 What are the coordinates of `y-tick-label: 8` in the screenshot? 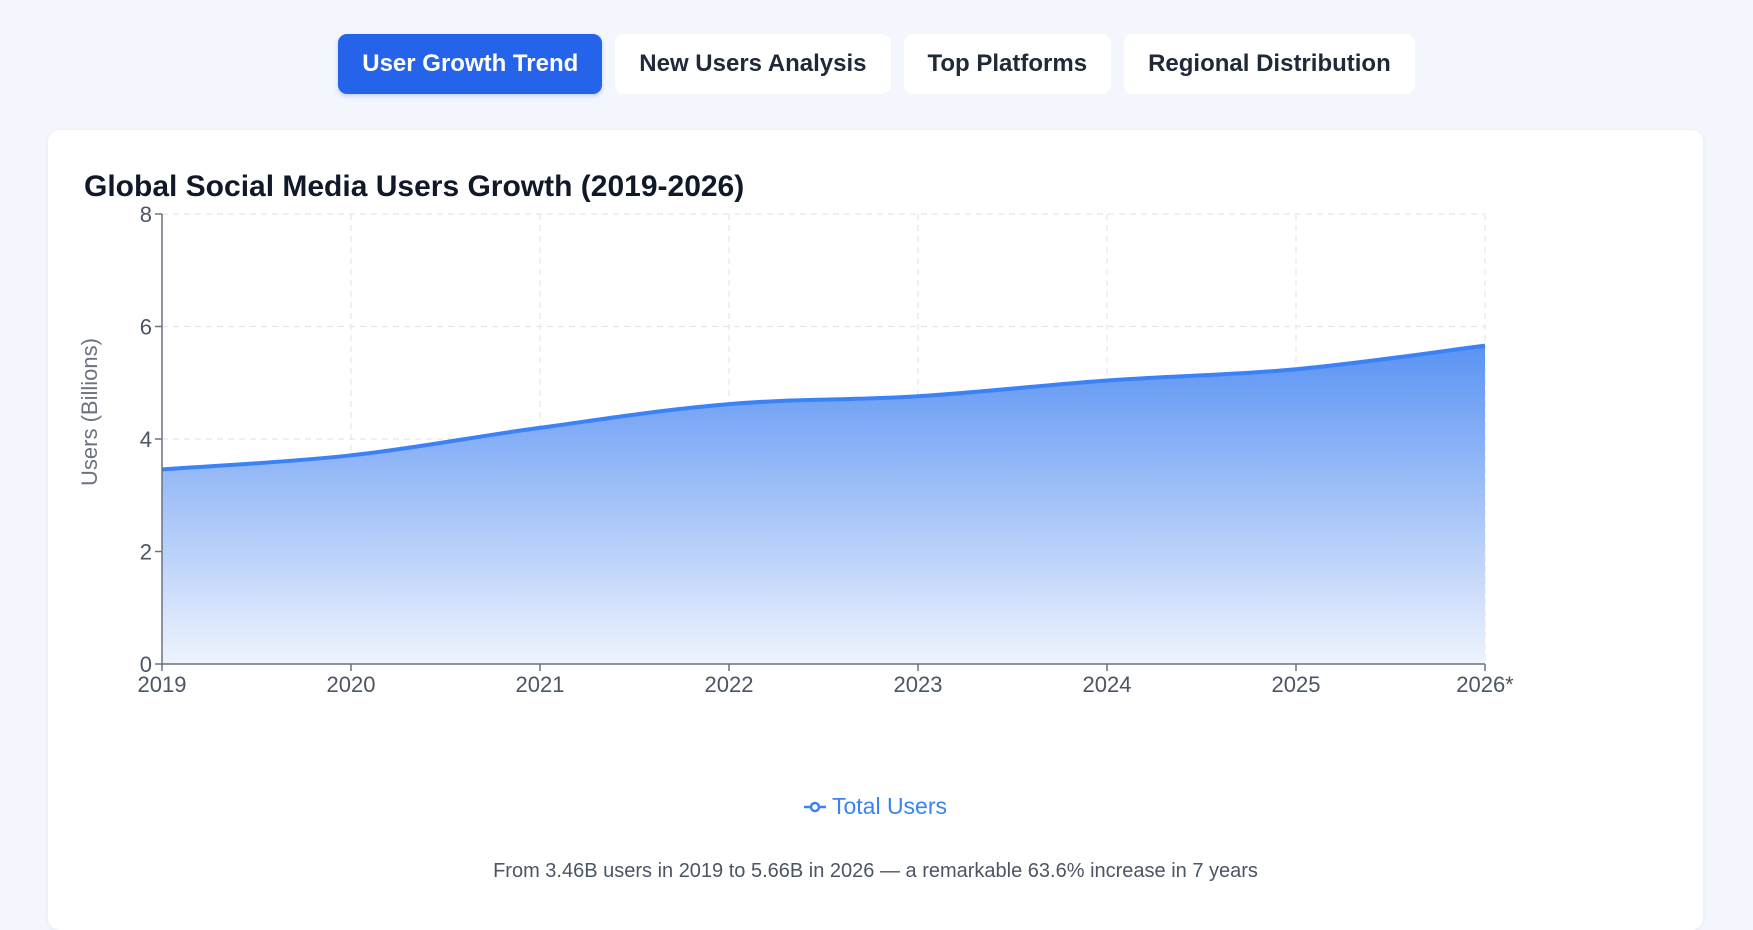 It's located at (146, 214).